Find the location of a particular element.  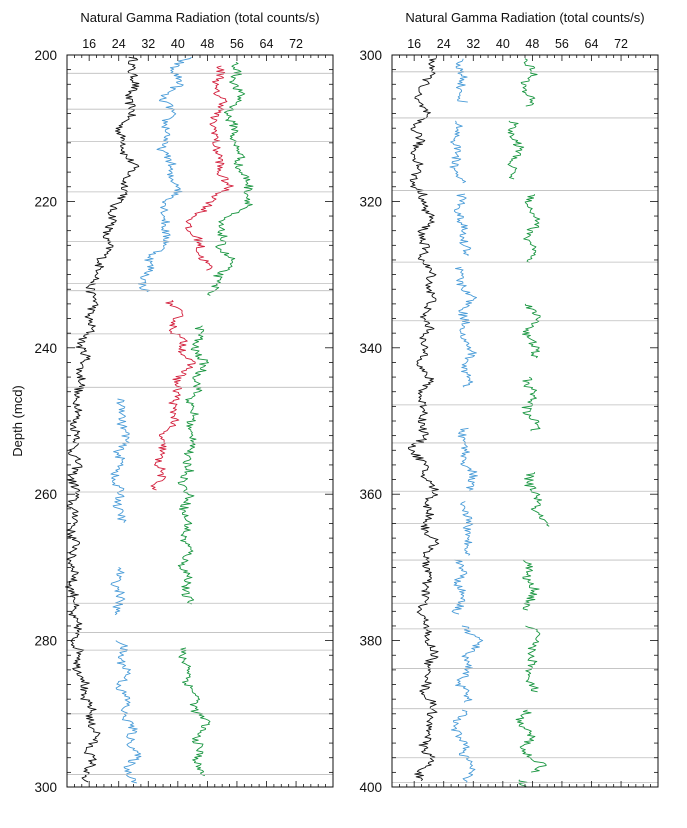

right-series-15-blue-line is located at coordinates (469, 664).